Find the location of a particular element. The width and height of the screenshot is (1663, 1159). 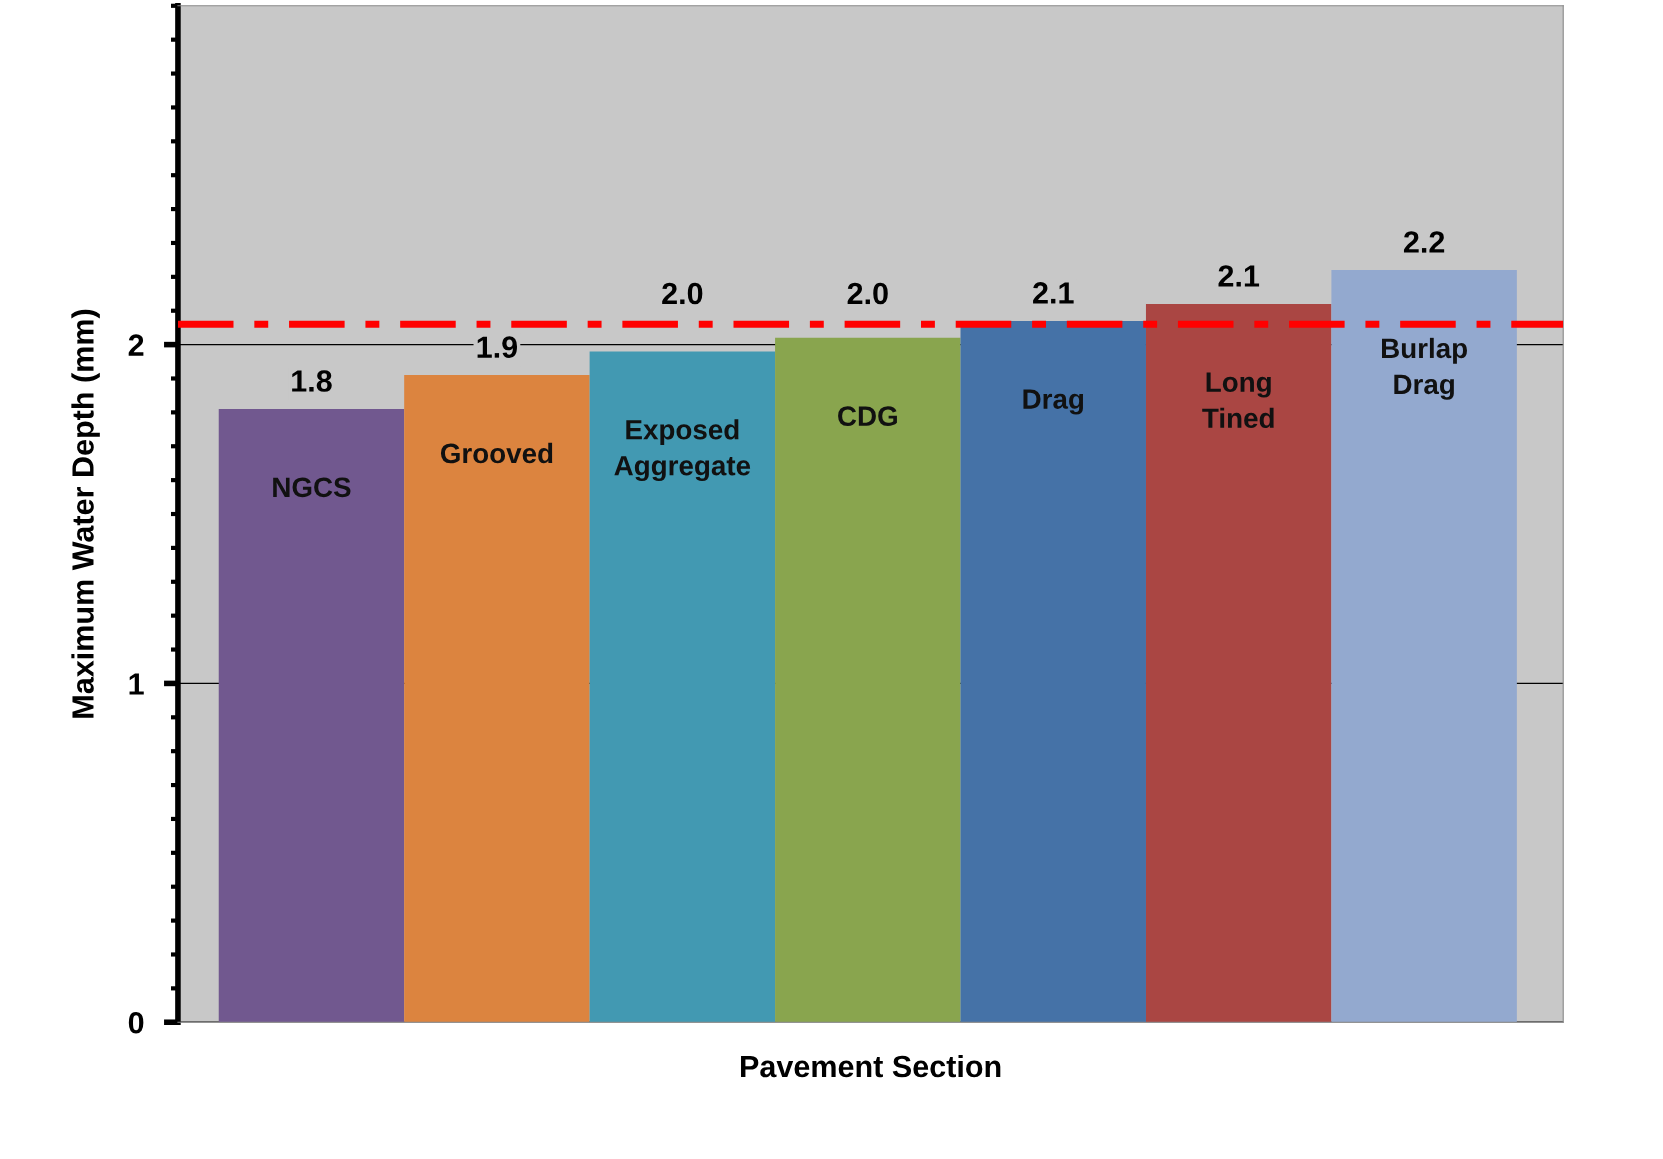

y-axis-title: Maximum Water Depth (mm) is located at coordinates (85, 513).